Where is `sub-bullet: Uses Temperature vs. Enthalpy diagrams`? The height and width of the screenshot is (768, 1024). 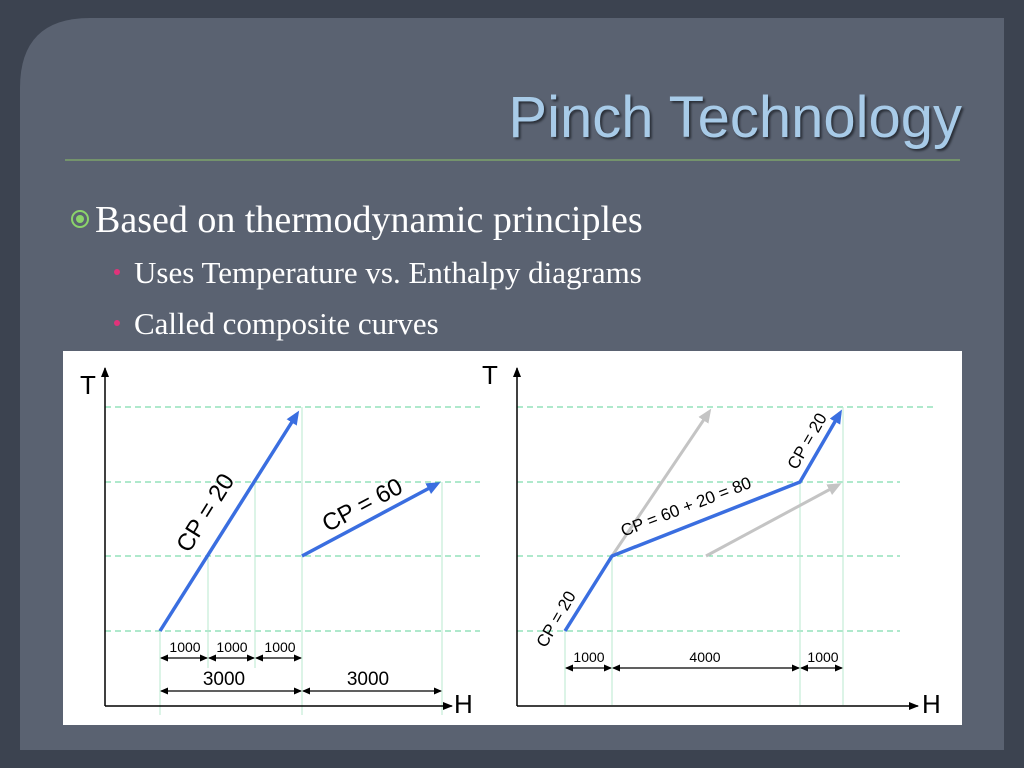 sub-bullet: Uses Temperature vs. Enthalpy diagrams is located at coordinates (388, 272).